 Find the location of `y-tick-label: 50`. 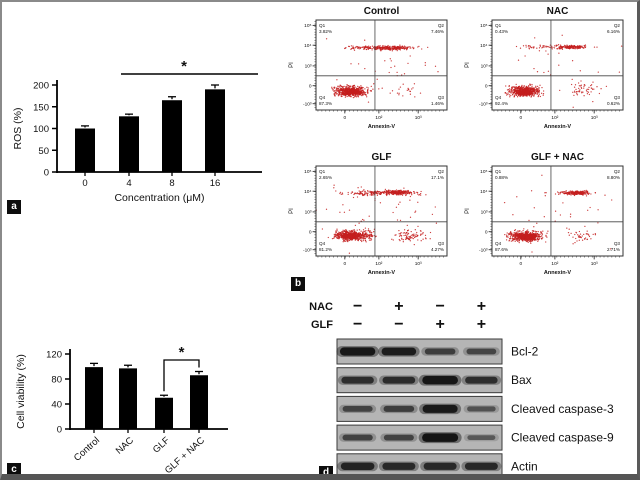

y-tick-label: 50 is located at coordinates (43, 151).